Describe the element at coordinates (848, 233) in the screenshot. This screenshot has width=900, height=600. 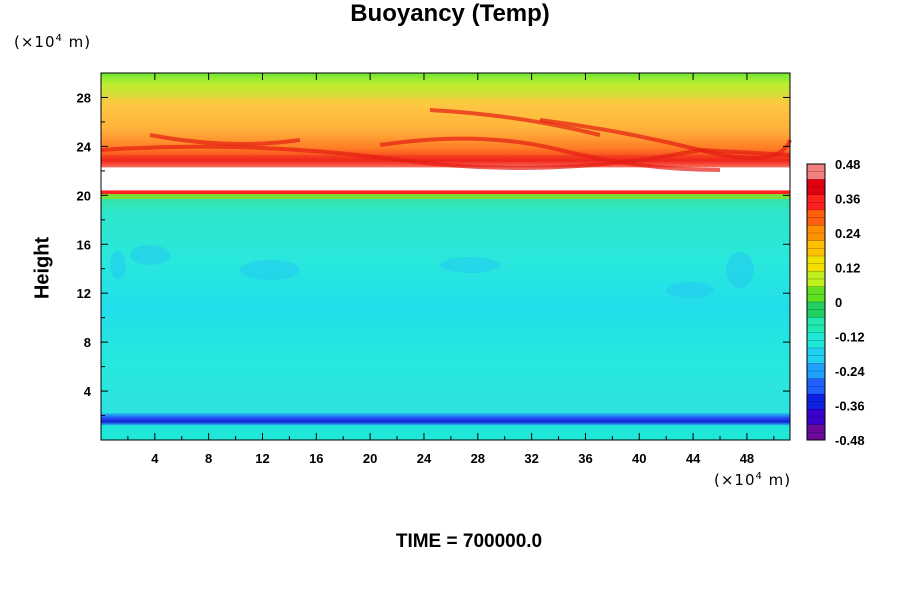
I see `colorbar-label: 0.24` at that location.